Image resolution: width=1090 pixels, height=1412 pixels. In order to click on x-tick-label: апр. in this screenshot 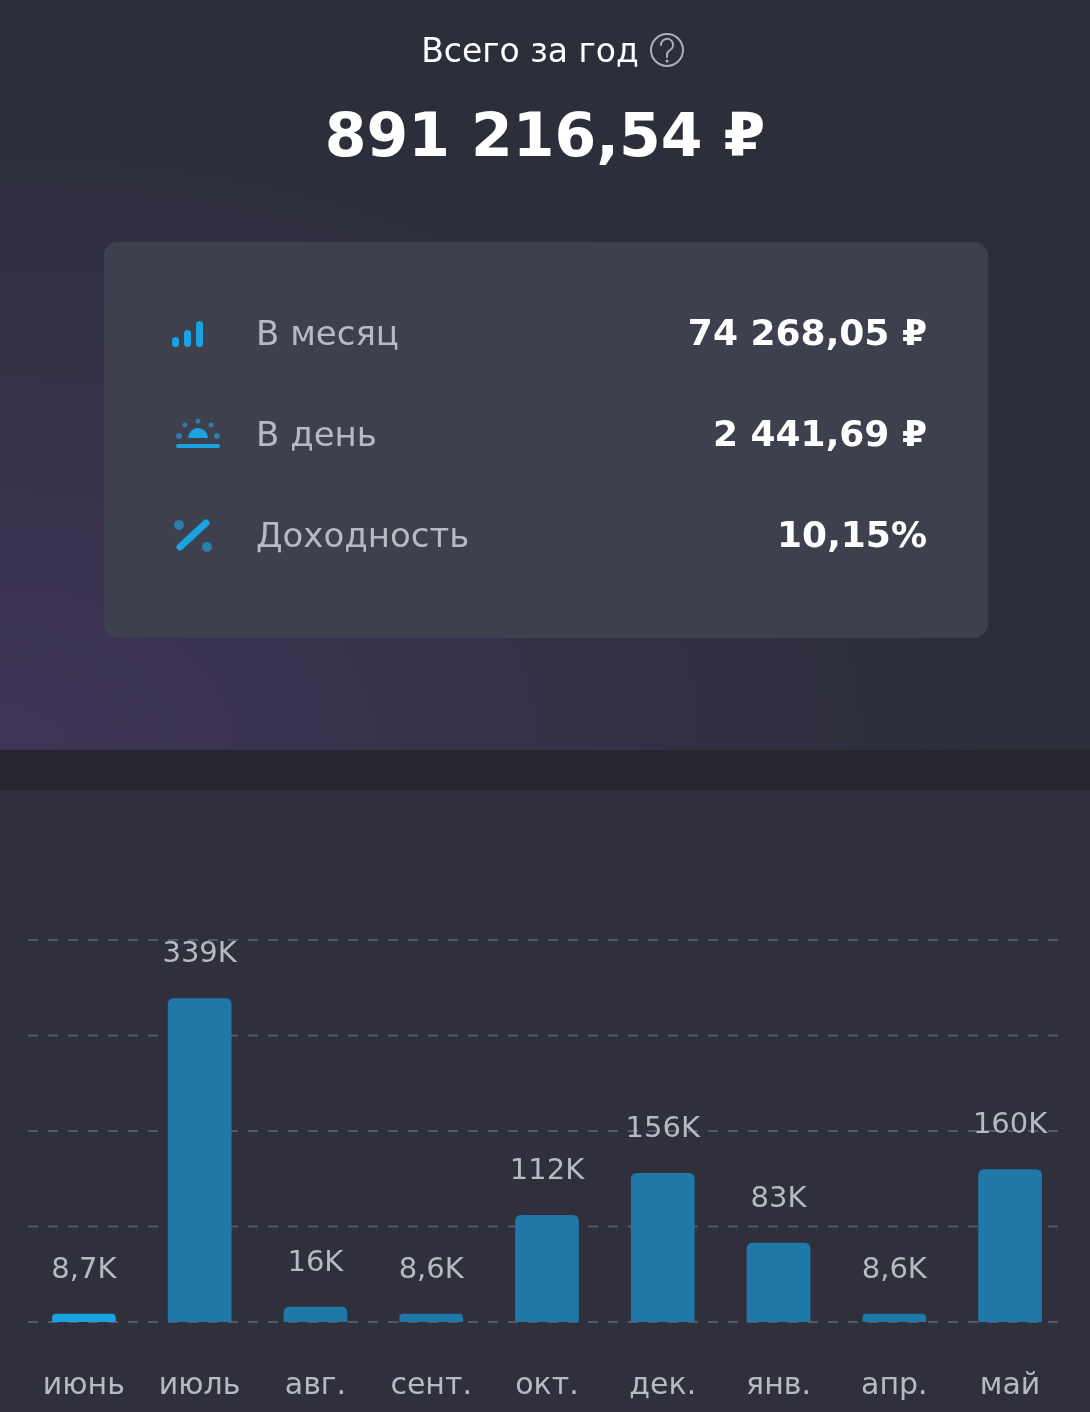, I will do `click(894, 1383)`.